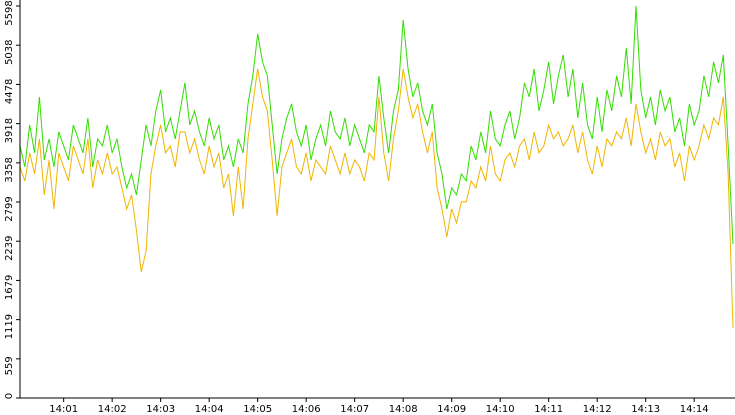 This screenshot has height=415, width=735. What do you see at coordinates (9, 326) in the screenshot?
I see `y-tick-label: 1119` at bounding box center [9, 326].